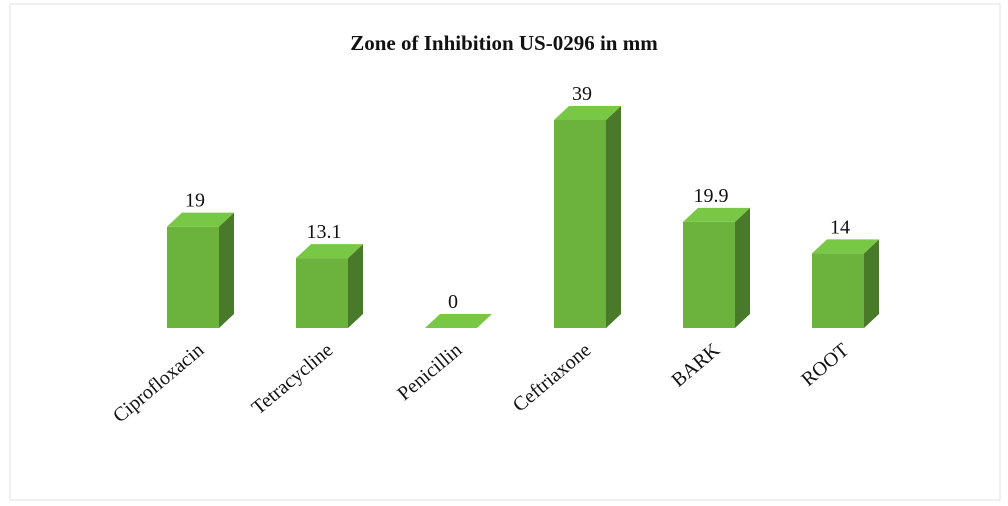 This screenshot has width=1008, height=506. Describe the element at coordinates (840, 227) in the screenshot. I see `value-label: 14` at that location.